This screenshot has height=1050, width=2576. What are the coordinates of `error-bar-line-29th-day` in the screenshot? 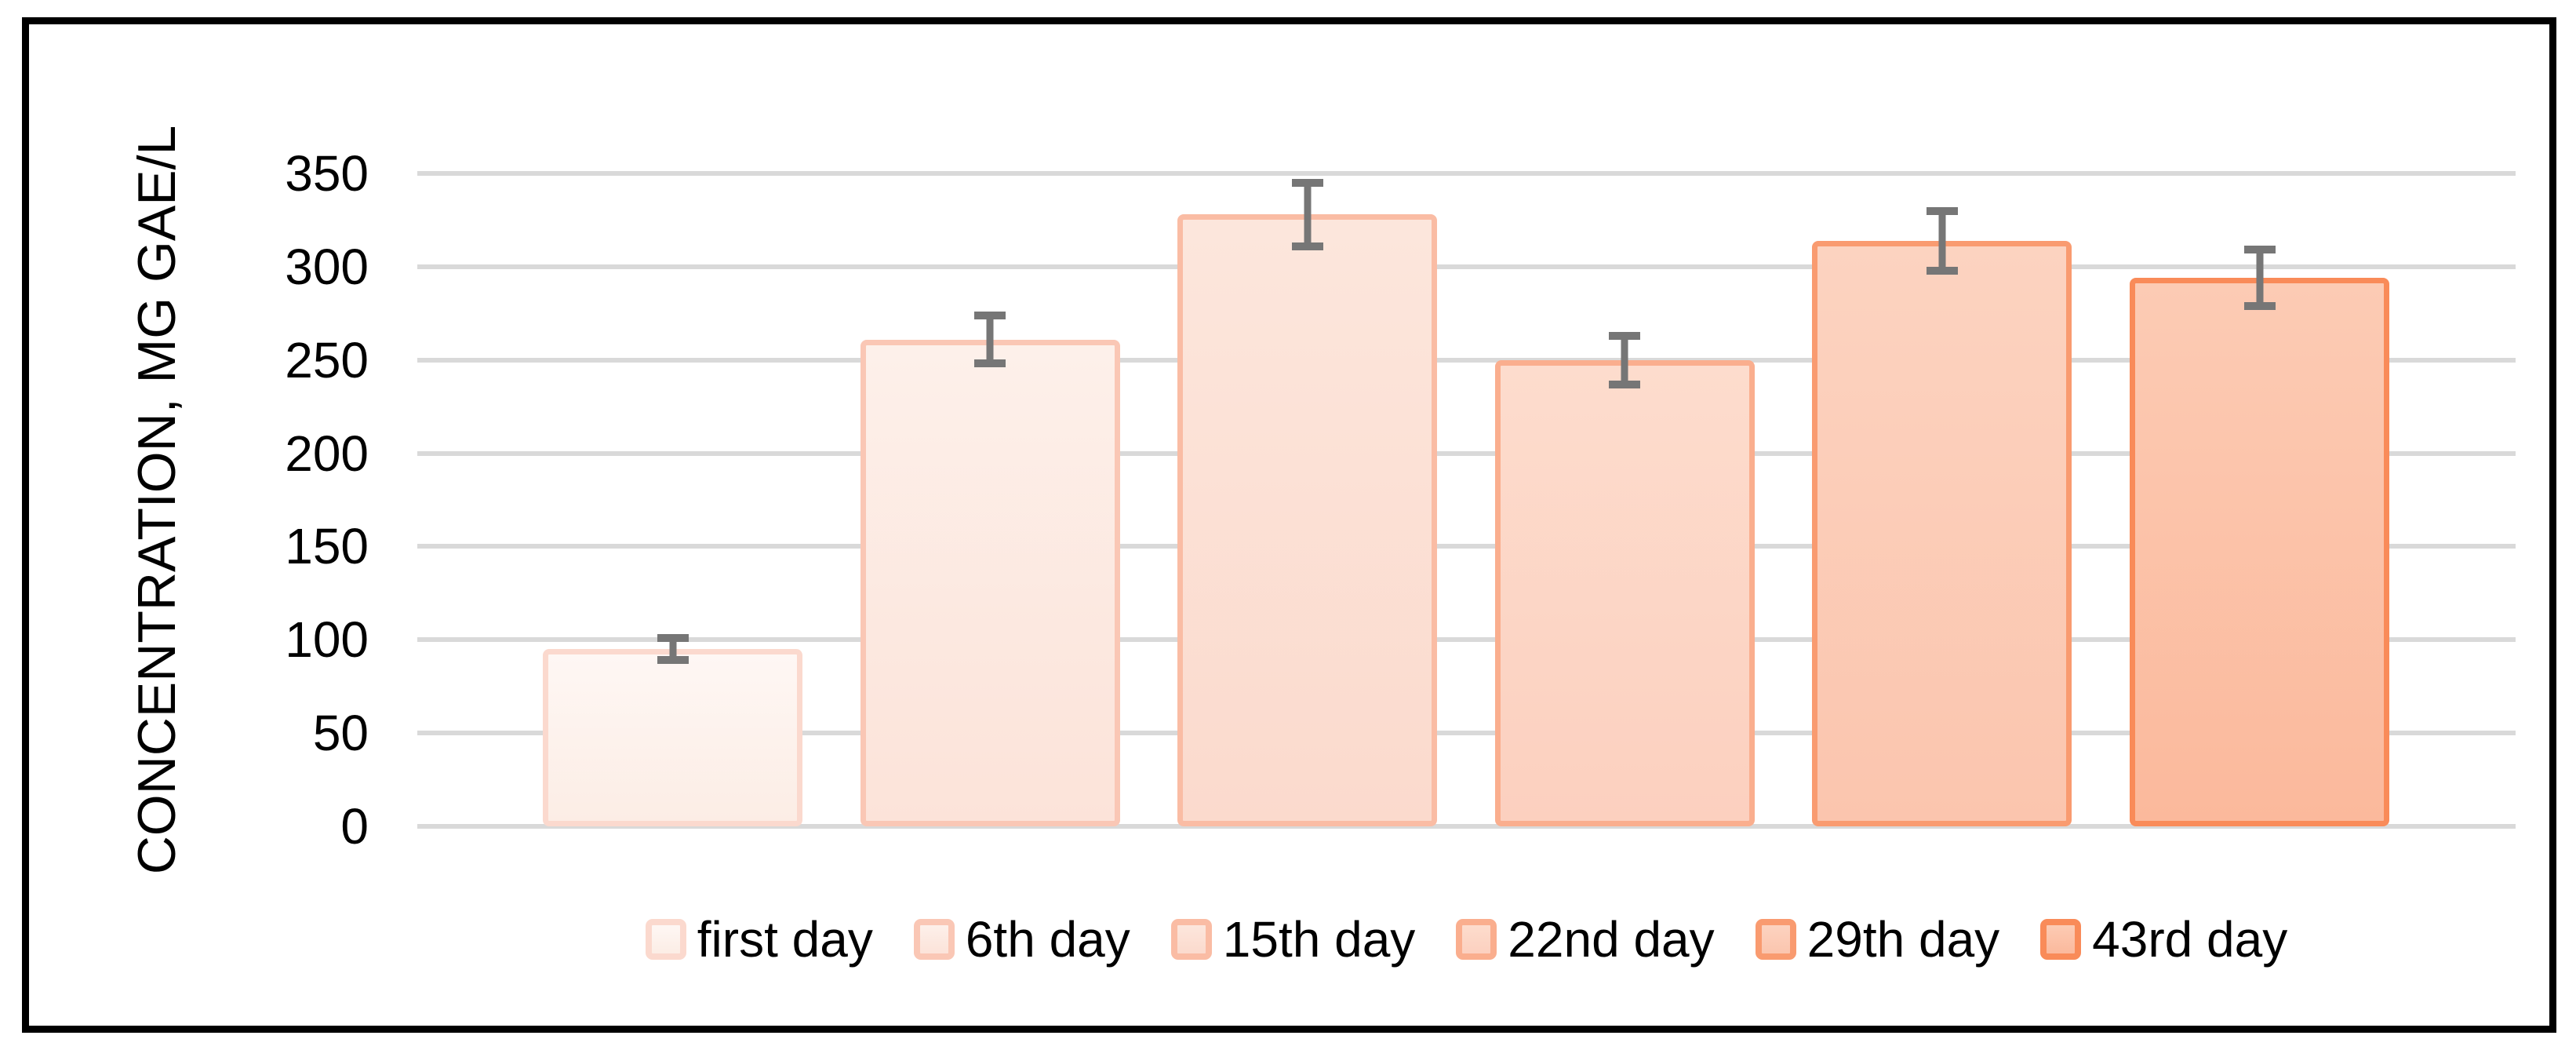 It's located at (1942, 240).